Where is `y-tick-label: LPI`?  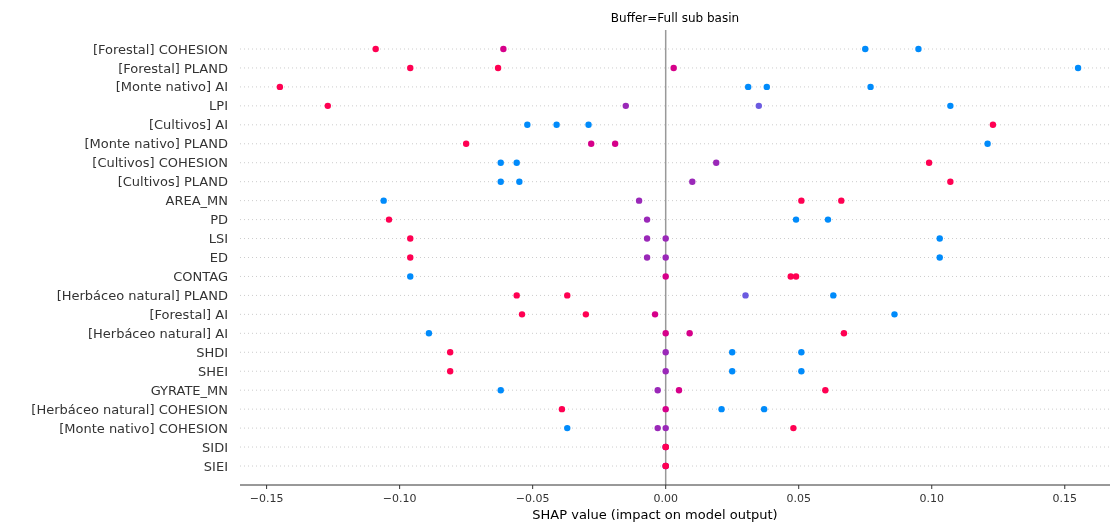
y-tick-label: LPI is located at coordinates (218, 106).